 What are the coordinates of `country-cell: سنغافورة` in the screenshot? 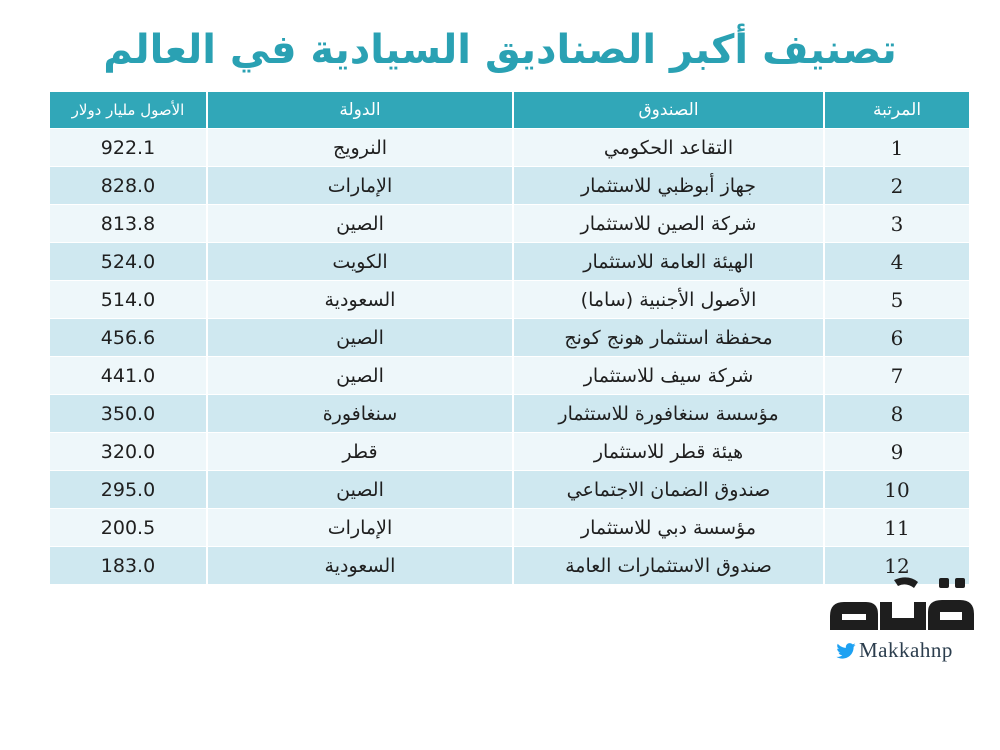 It's located at (359, 413).